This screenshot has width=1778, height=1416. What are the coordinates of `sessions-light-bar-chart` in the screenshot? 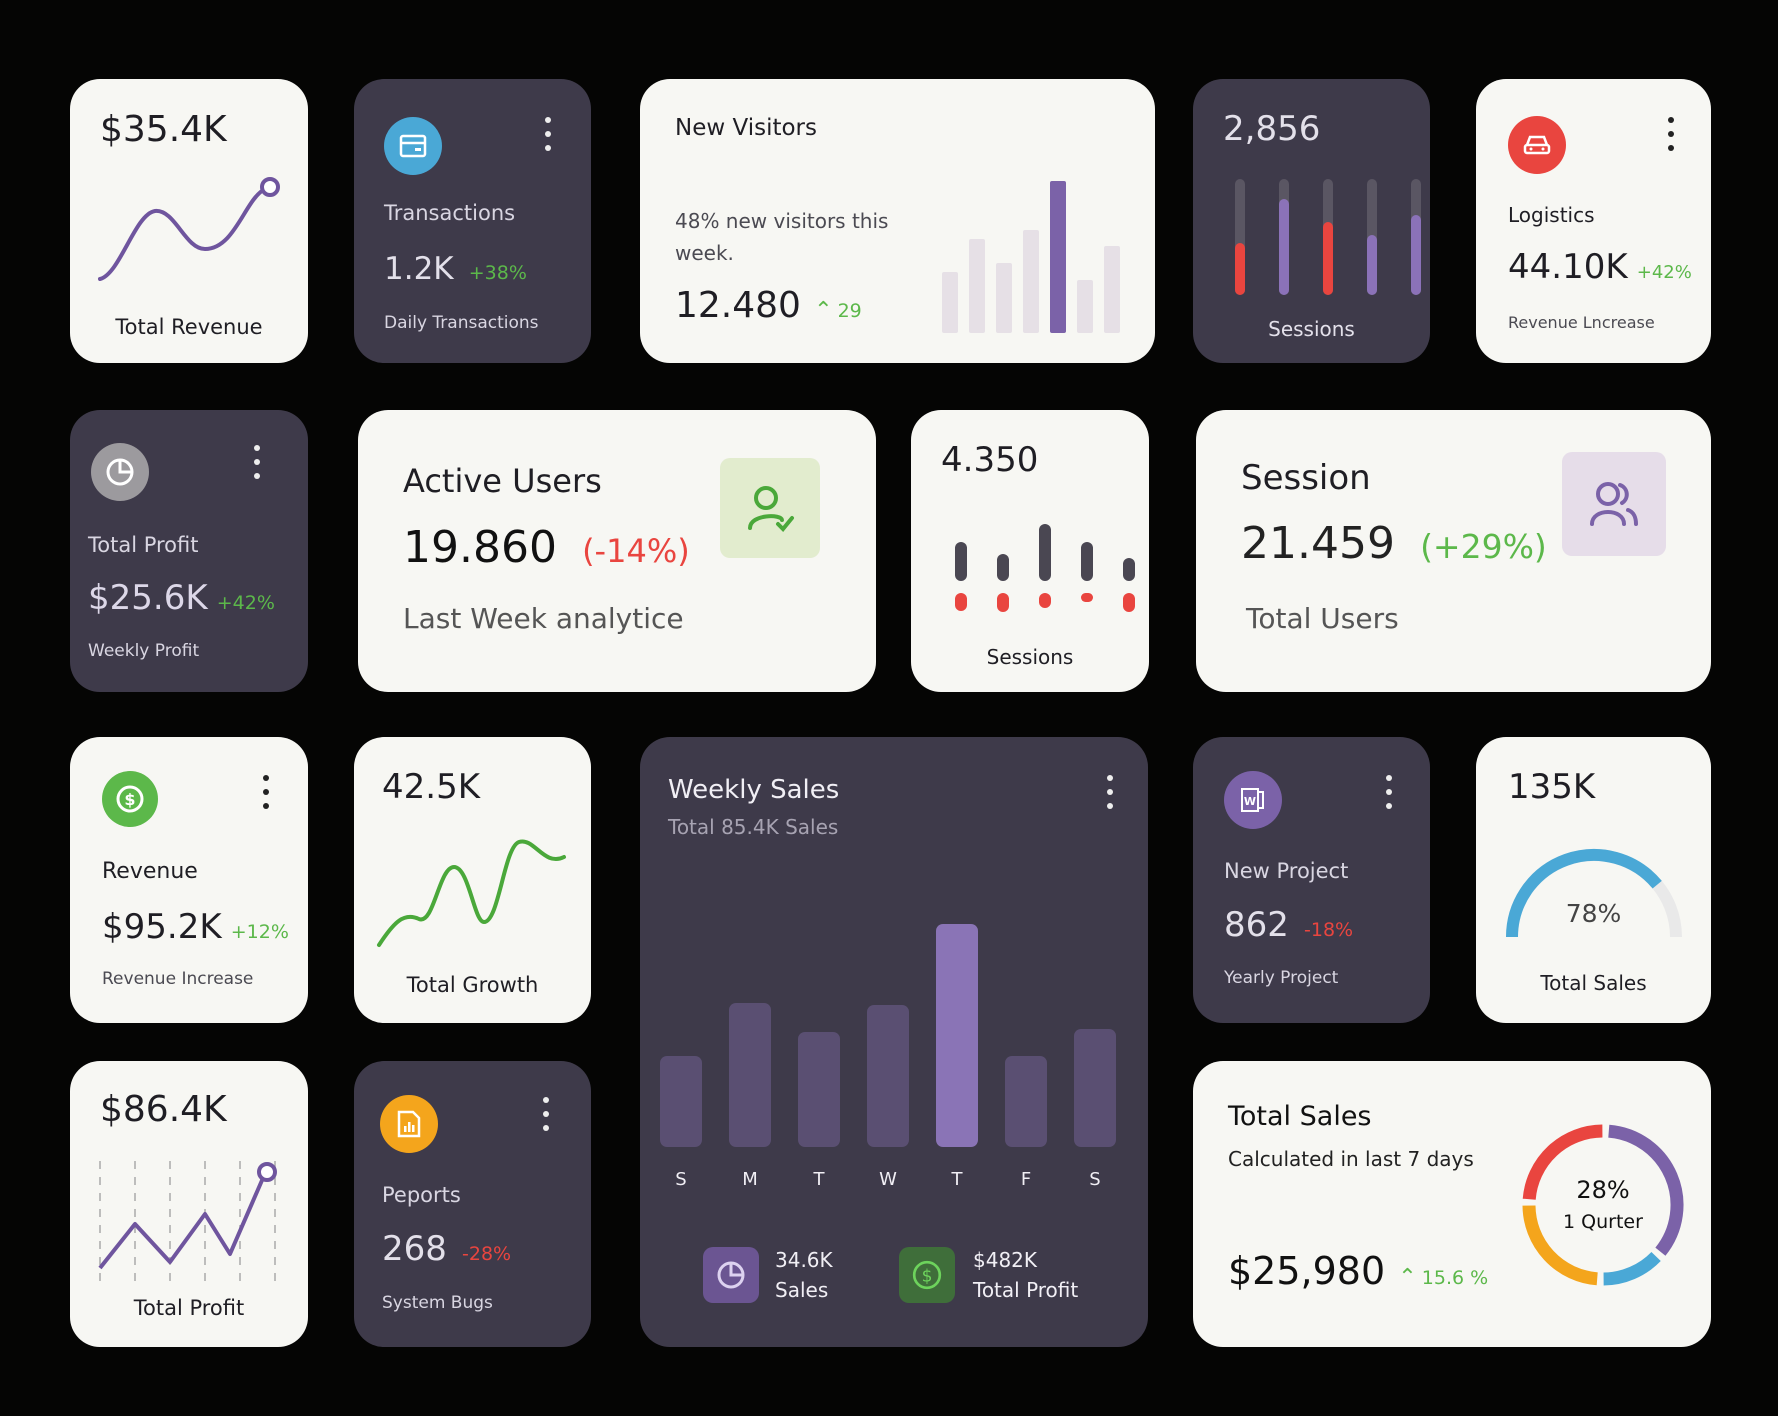 It's located at (1035, 569).